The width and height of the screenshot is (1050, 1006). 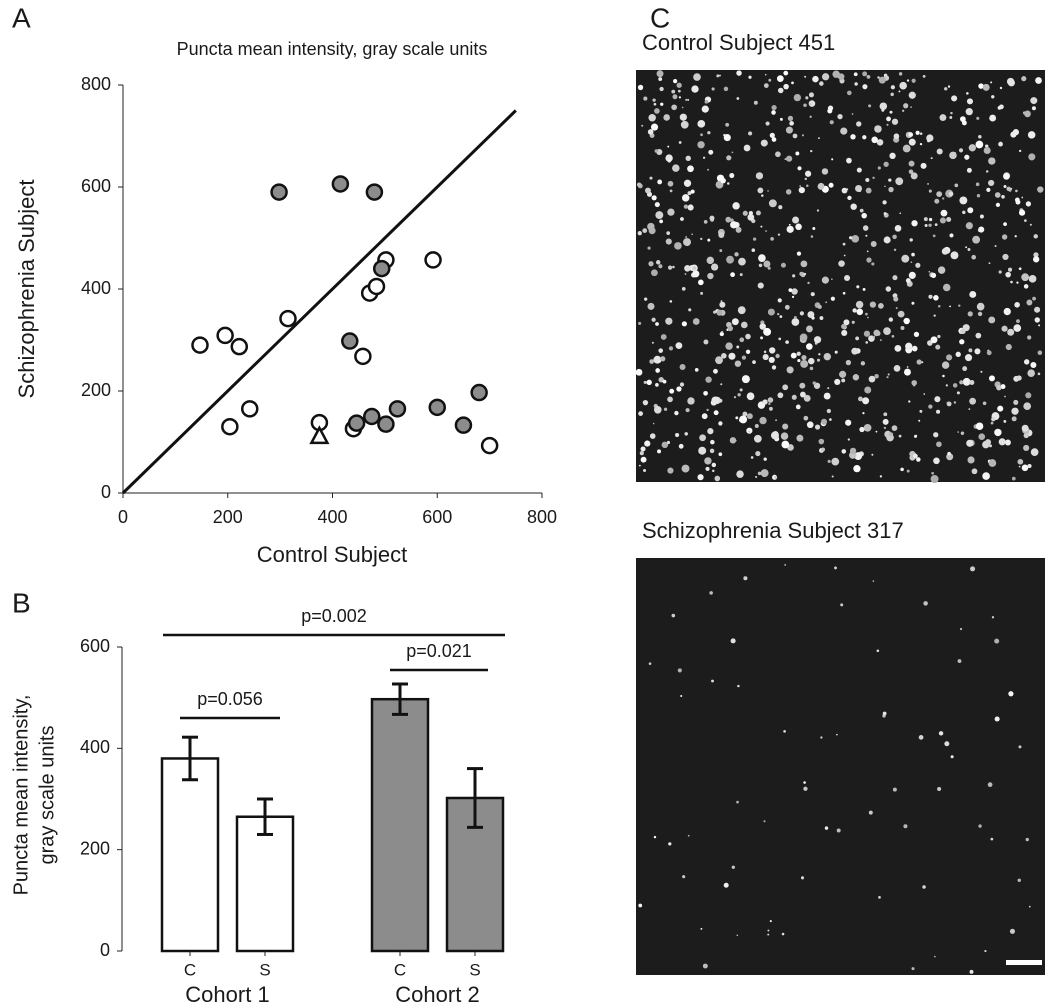 What do you see at coordinates (230, 699) in the screenshot?
I see `p-value: p=0.056` at bounding box center [230, 699].